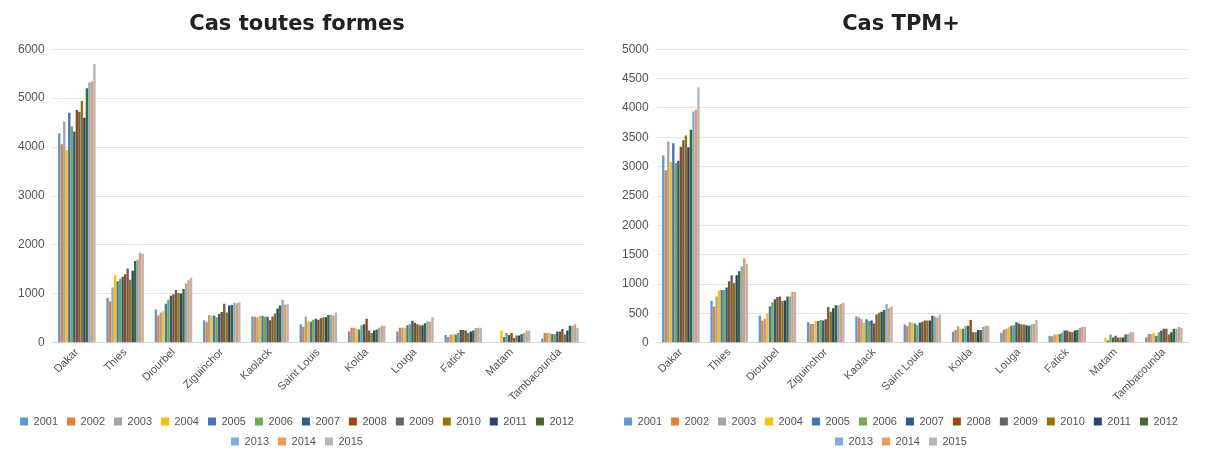 Image resolution: width=1208 pixels, height=461 pixels. What do you see at coordinates (635, 136) in the screenshot?
I see `y-tick-label: 3500` at bounding box center [635, 136].